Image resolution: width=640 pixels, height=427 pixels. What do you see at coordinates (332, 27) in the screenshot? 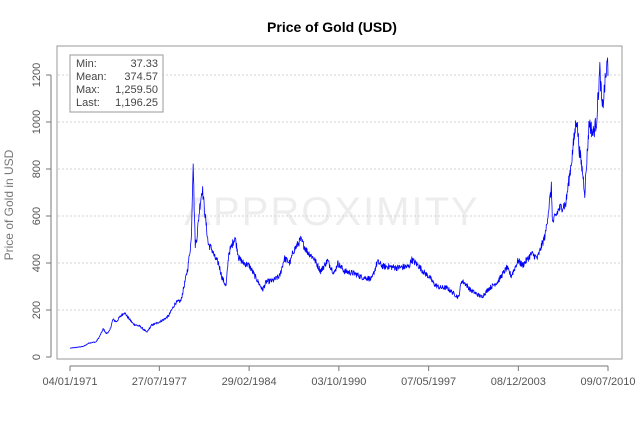
I see `chart-title: Price of Gold (USD)` at bounding box center [332, 27].